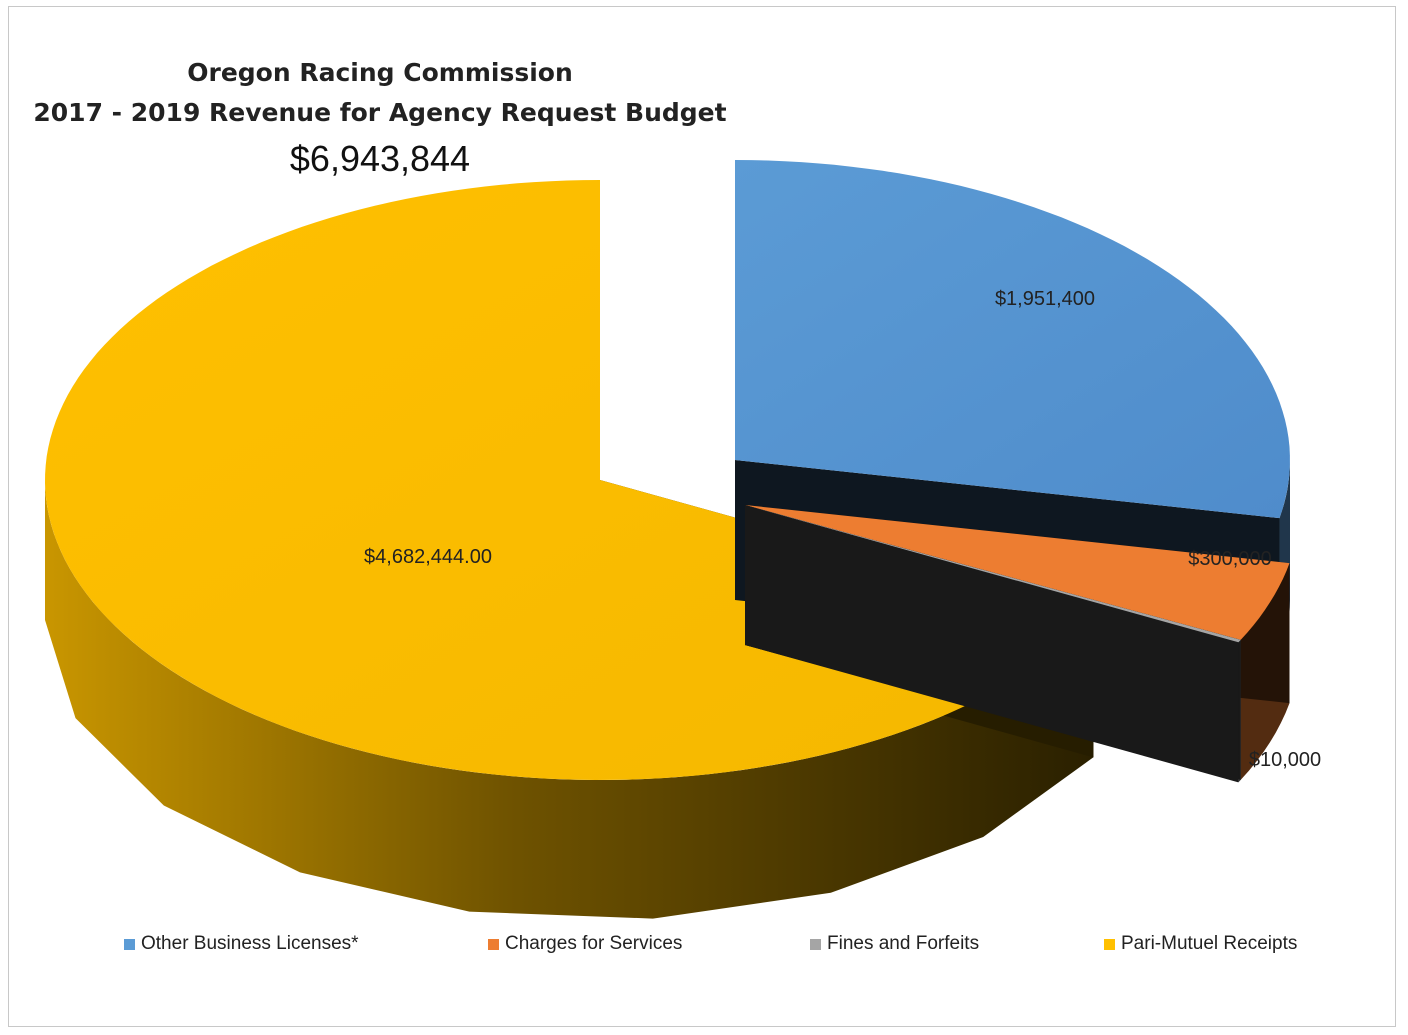 This screenshot has height=1035, width=1408. I want to click on data-label: $10,000, so click(1285, 760).